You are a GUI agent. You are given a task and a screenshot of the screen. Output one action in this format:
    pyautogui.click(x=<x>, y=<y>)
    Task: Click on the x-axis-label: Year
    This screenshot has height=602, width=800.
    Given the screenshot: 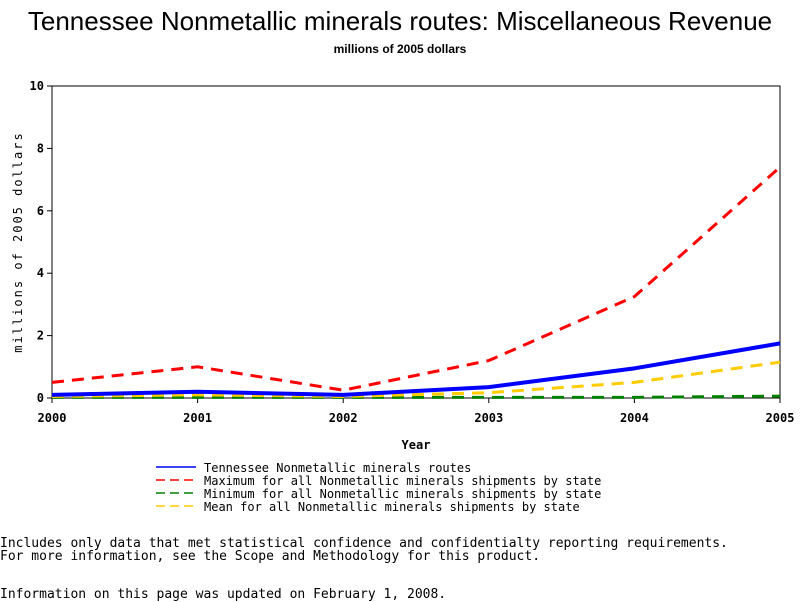 What is the action you would take?
    pyautogui.click(x=416, y=445)
    